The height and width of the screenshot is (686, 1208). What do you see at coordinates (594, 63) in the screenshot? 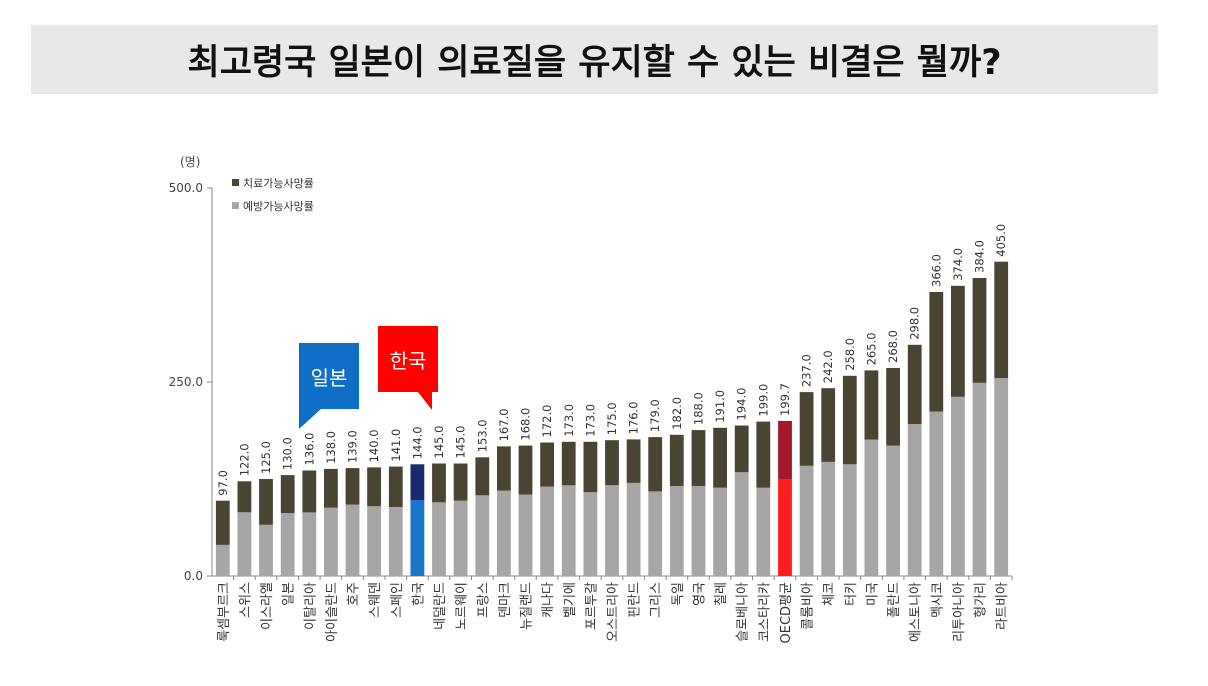
I see `page-title: 최고령국 일본이 의료질을 유지할 수 있는 비결은 뭘까?` at bounding box center [594, 63].